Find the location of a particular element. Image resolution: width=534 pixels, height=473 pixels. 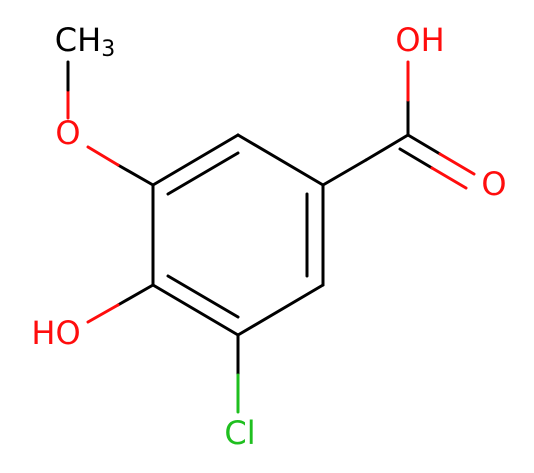

atom-label: OH is located at coordinates (419, 40).